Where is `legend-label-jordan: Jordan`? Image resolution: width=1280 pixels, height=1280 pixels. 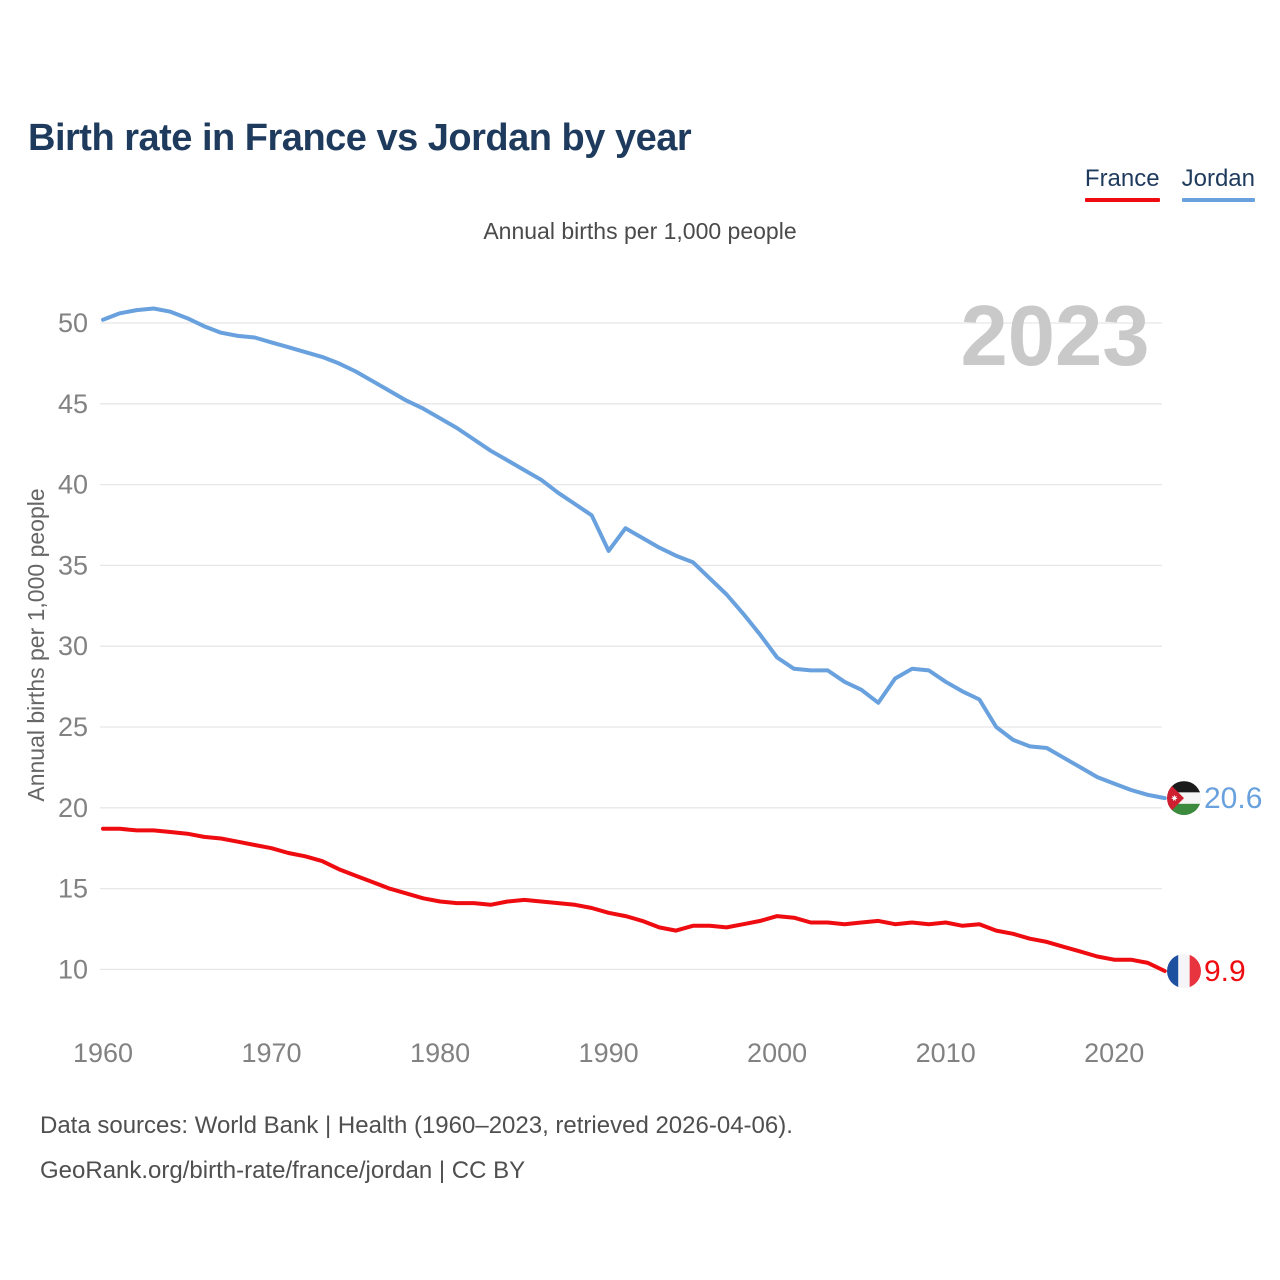 legend-label-jordan: Jordan is located at coordinates (1218, 178).